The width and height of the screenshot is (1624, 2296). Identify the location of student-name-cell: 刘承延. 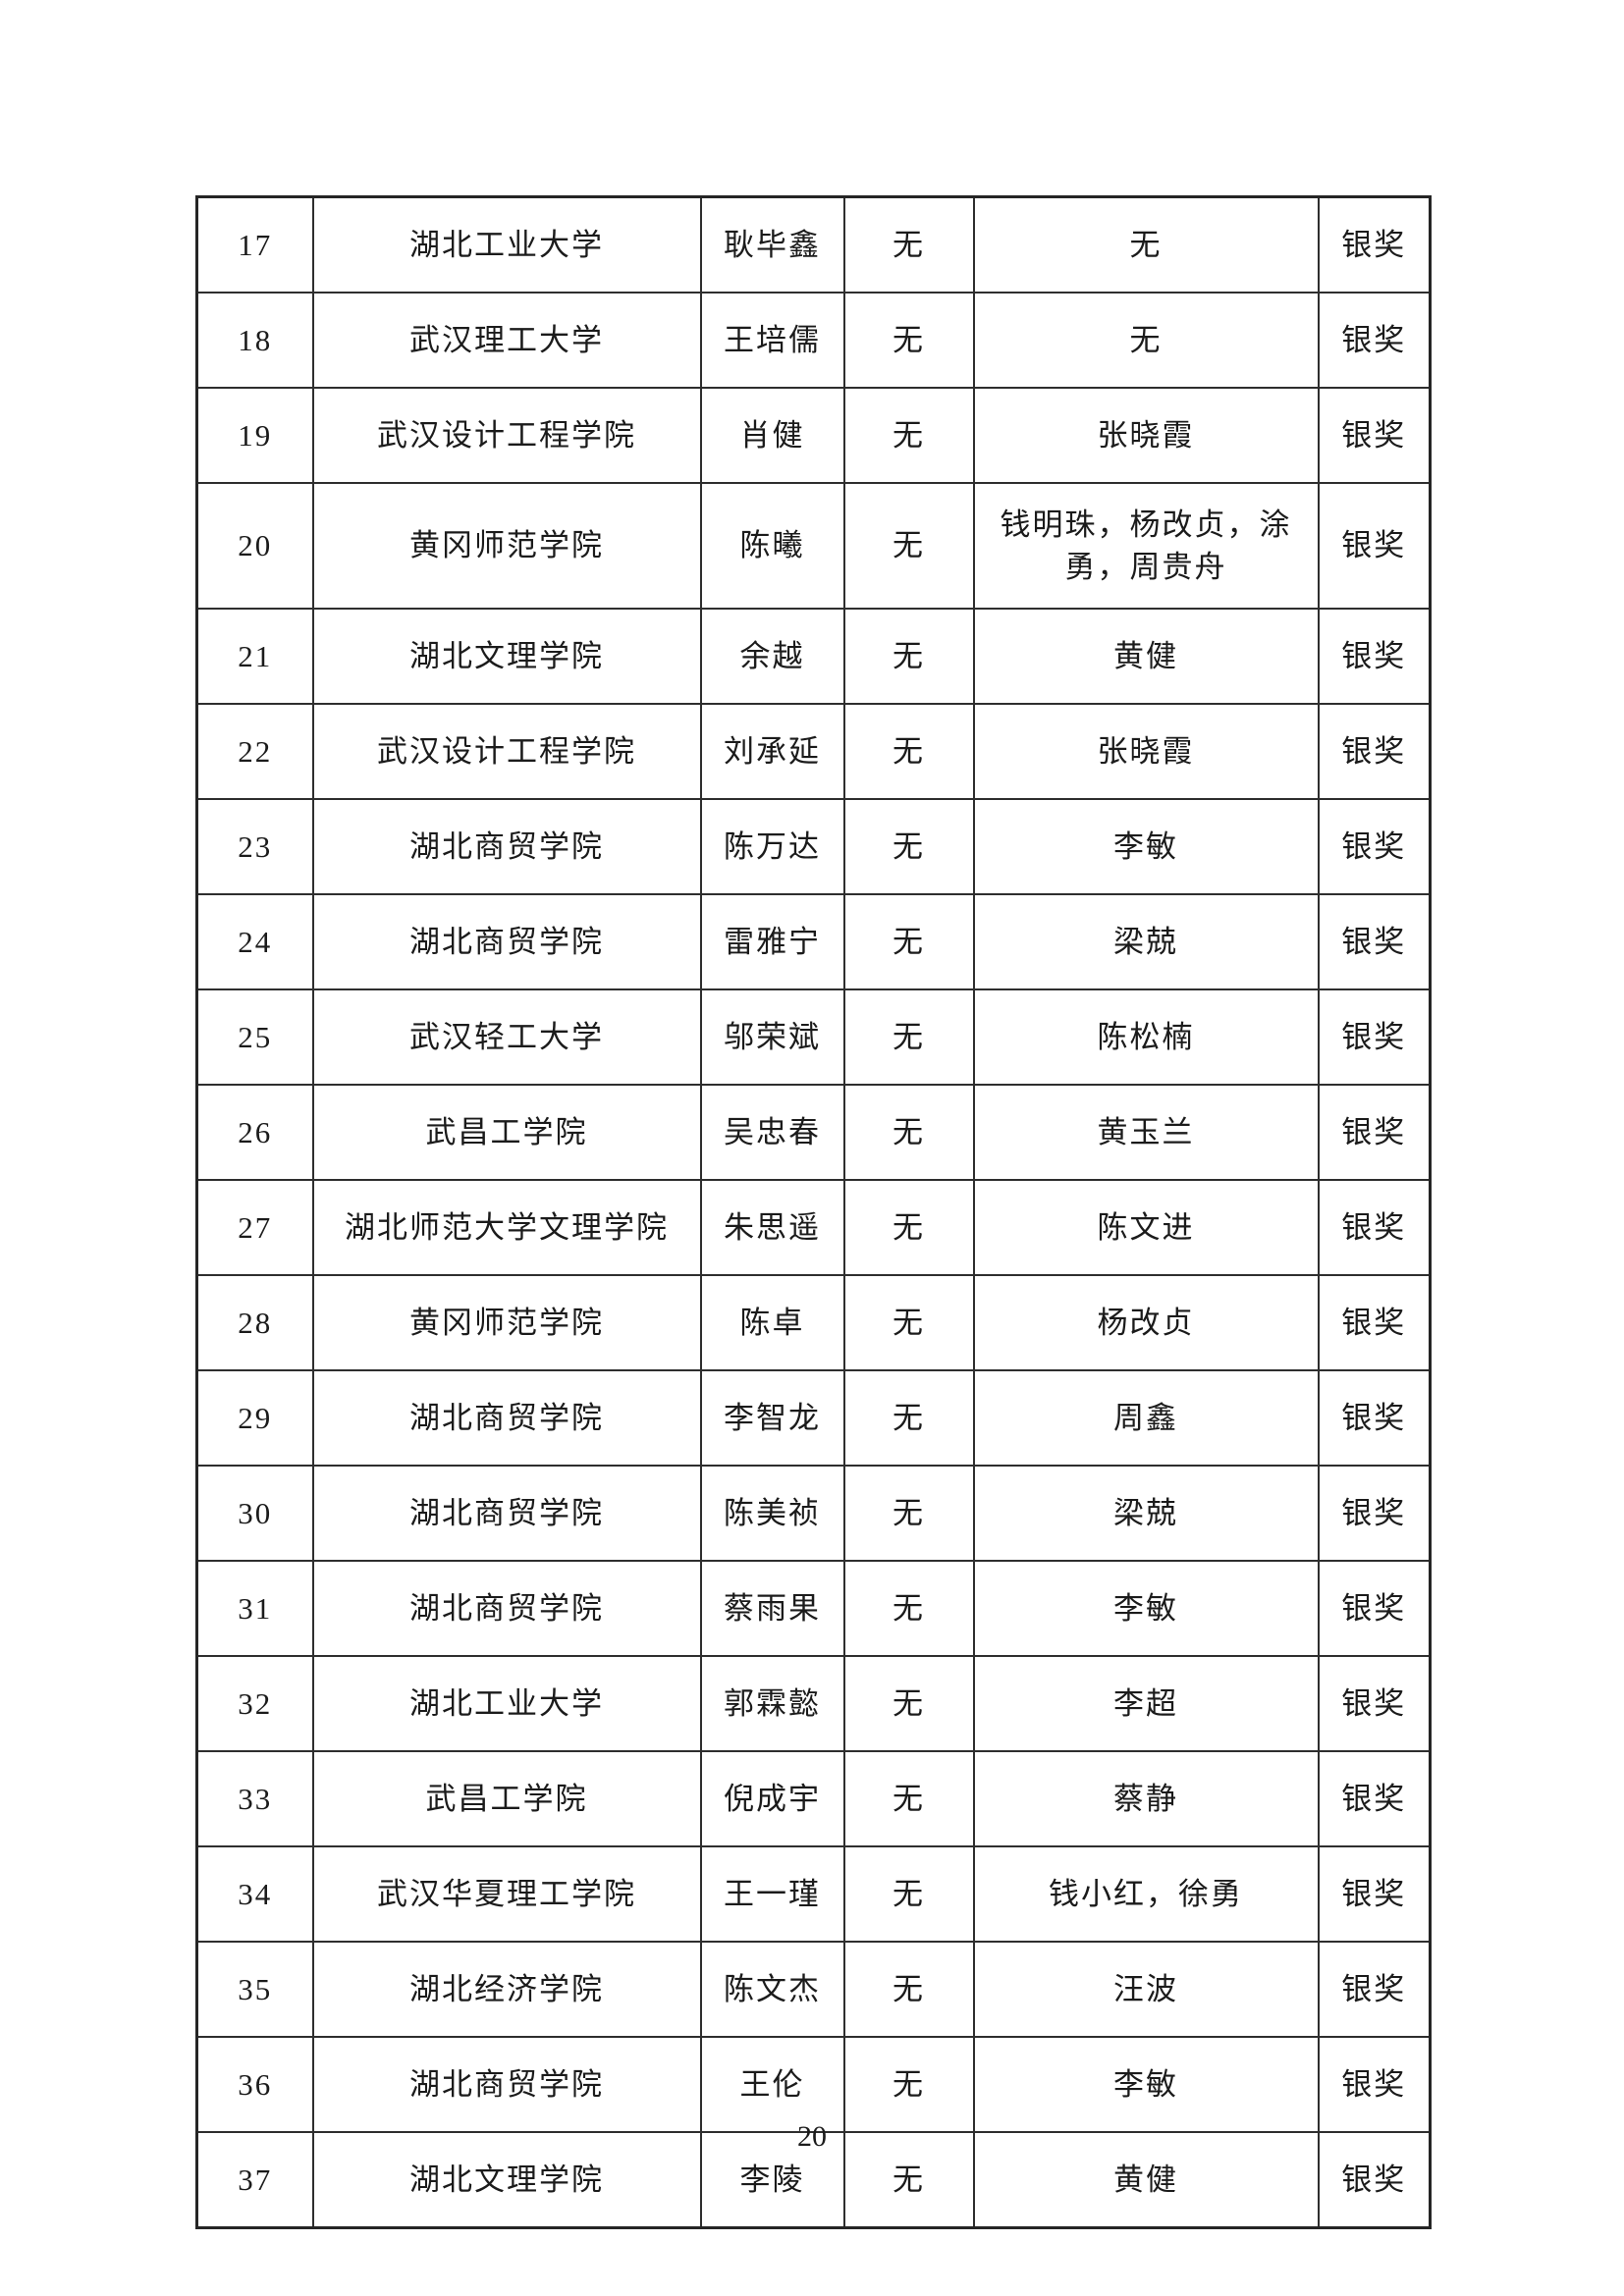
(772, 751).